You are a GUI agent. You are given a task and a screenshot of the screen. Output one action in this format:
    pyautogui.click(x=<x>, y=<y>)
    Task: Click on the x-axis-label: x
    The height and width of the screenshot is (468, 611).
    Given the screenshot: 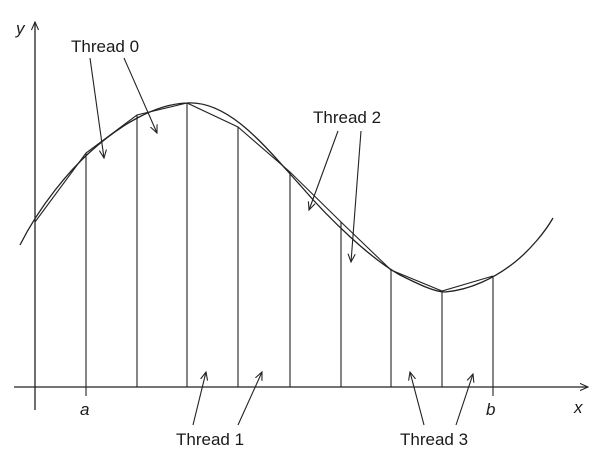 What is the action you would take?
    pyautogui.click(x=578, y=407)
    